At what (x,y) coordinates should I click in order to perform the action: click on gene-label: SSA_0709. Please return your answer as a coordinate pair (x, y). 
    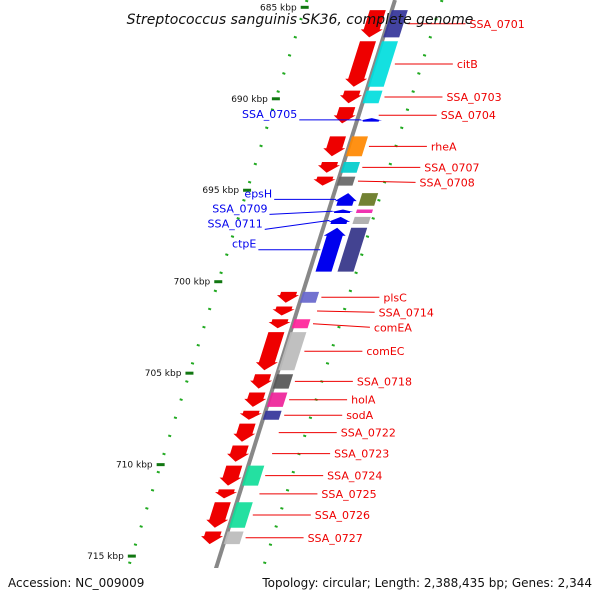
    Looking at the image, I should click on (239, 208).